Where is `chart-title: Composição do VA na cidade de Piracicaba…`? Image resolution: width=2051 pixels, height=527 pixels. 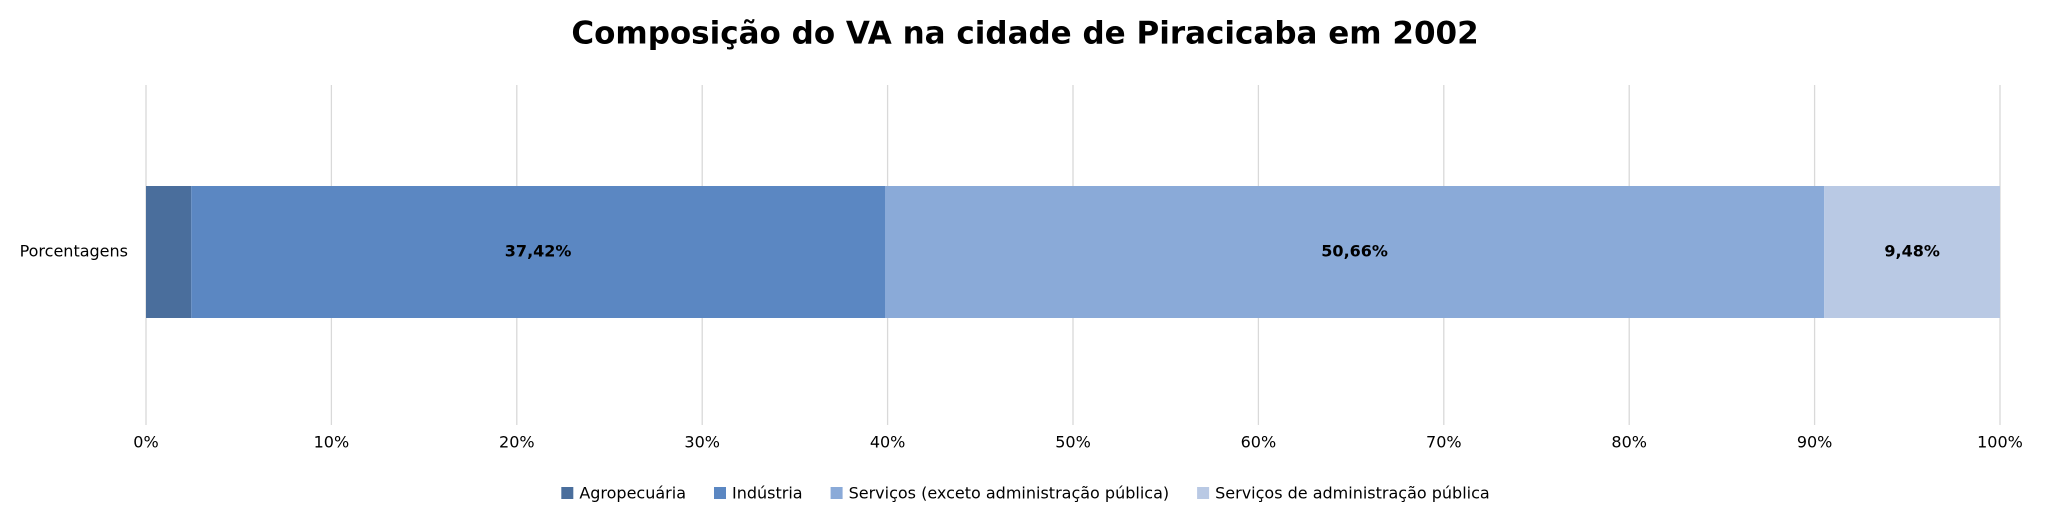 chart-title: Composição do VA na cidade de Piracicaba… is located at coordinates (1024, 34).